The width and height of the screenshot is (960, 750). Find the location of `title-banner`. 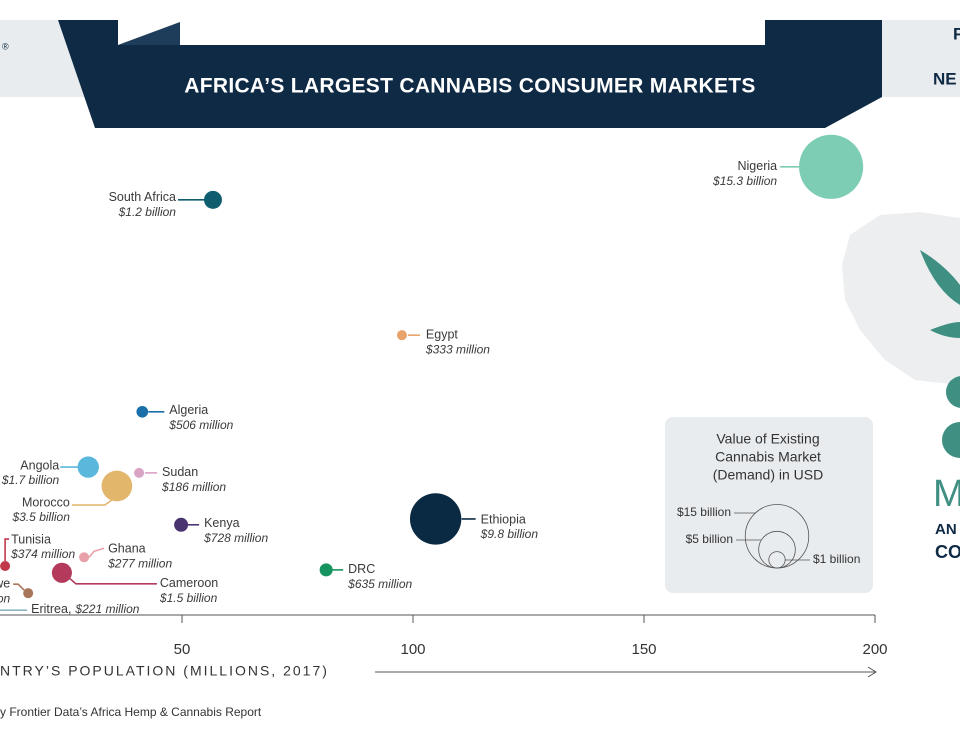

title-banner is located at coordinates (471, 86).